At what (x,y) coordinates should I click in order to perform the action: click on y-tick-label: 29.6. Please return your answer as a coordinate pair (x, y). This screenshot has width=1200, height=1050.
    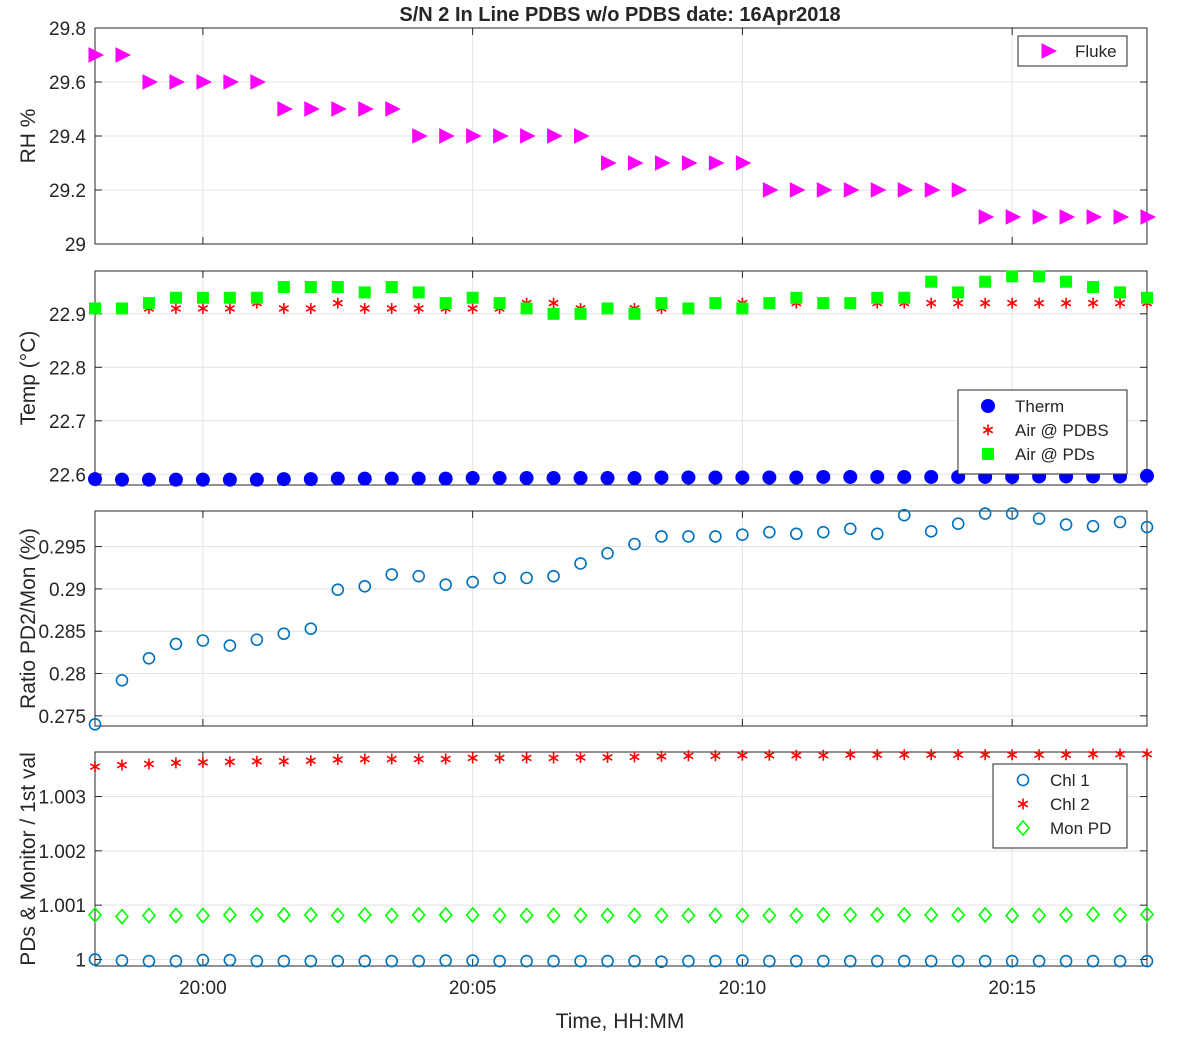
    Looking at the image, I should click on (67, 83).